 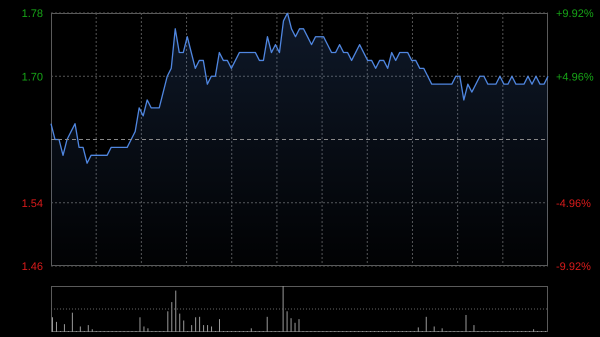 What do you see at coordinates (574, 204) in the screenshot?
I see `y2-tick-label: -4.96%` at bounding box center [574, 204].